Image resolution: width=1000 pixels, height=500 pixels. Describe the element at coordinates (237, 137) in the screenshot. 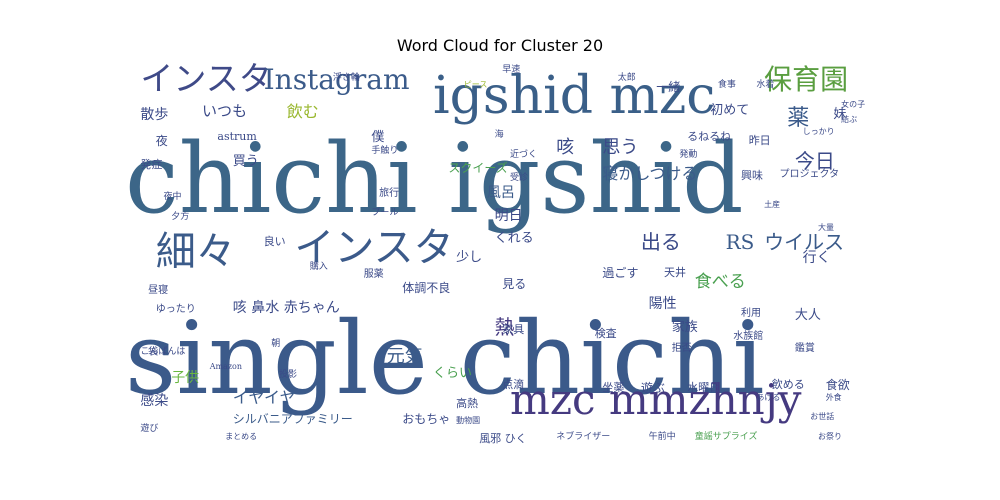

I see `cloud-word: astrum` at that location.